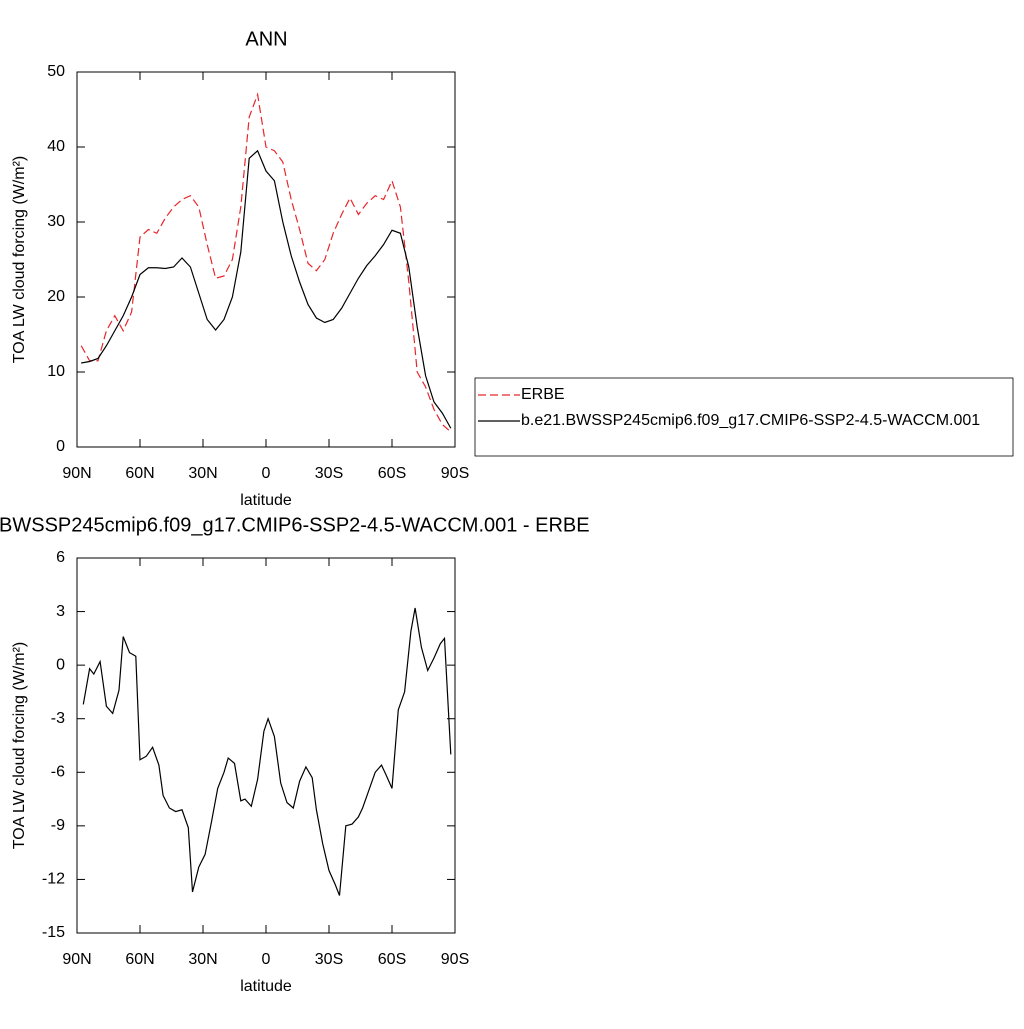 The height and width of the screenshot is (1029, 1024). Describe the element at coordinates (53, 879) in the screenshot. I see `y-tick-label: -12` at that location.